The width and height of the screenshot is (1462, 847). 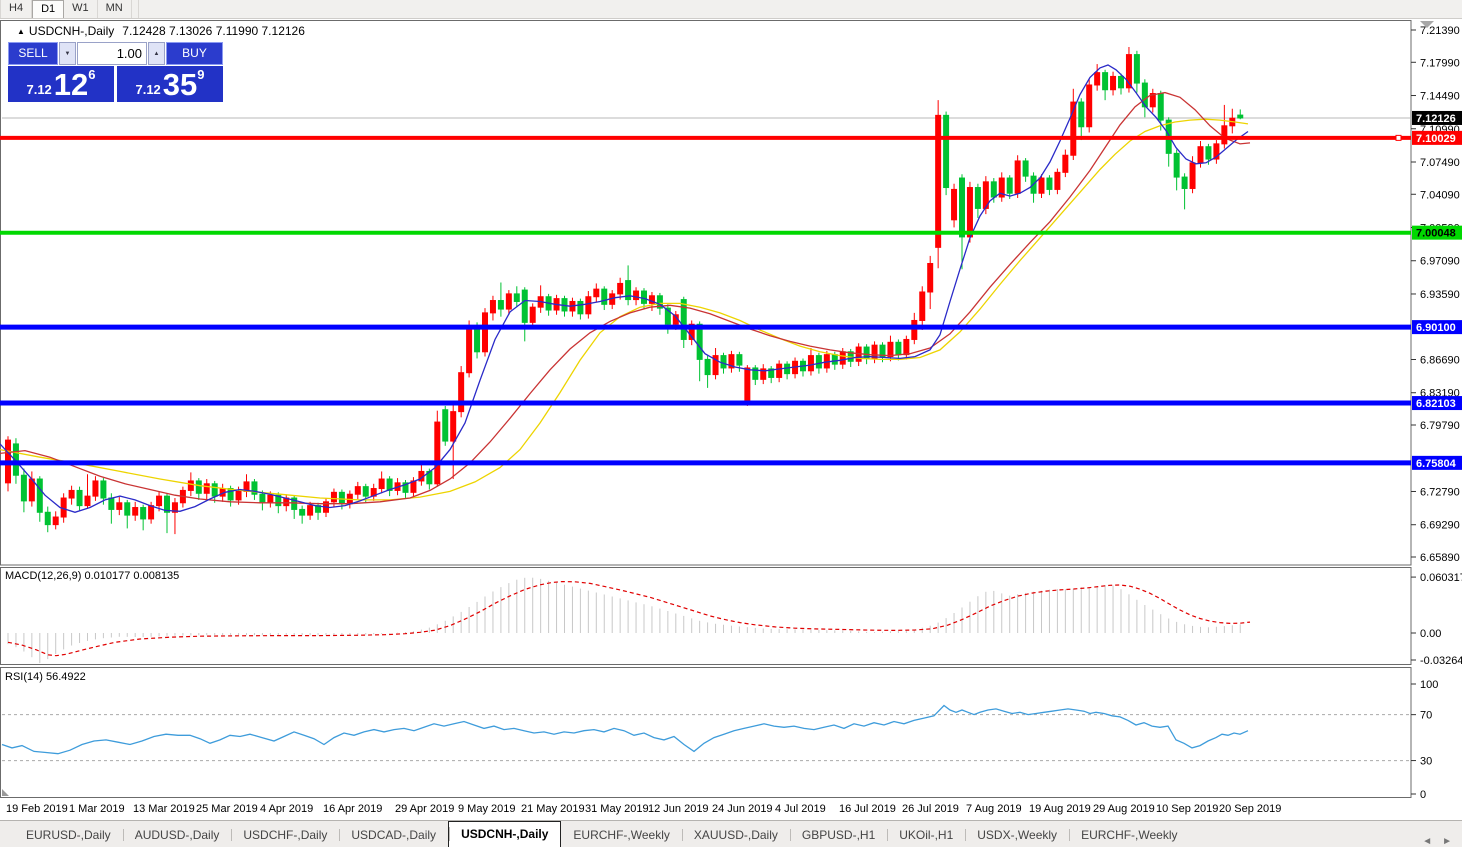 I want to click on svg-text: 6.86690, so click(x=1440, y=360).